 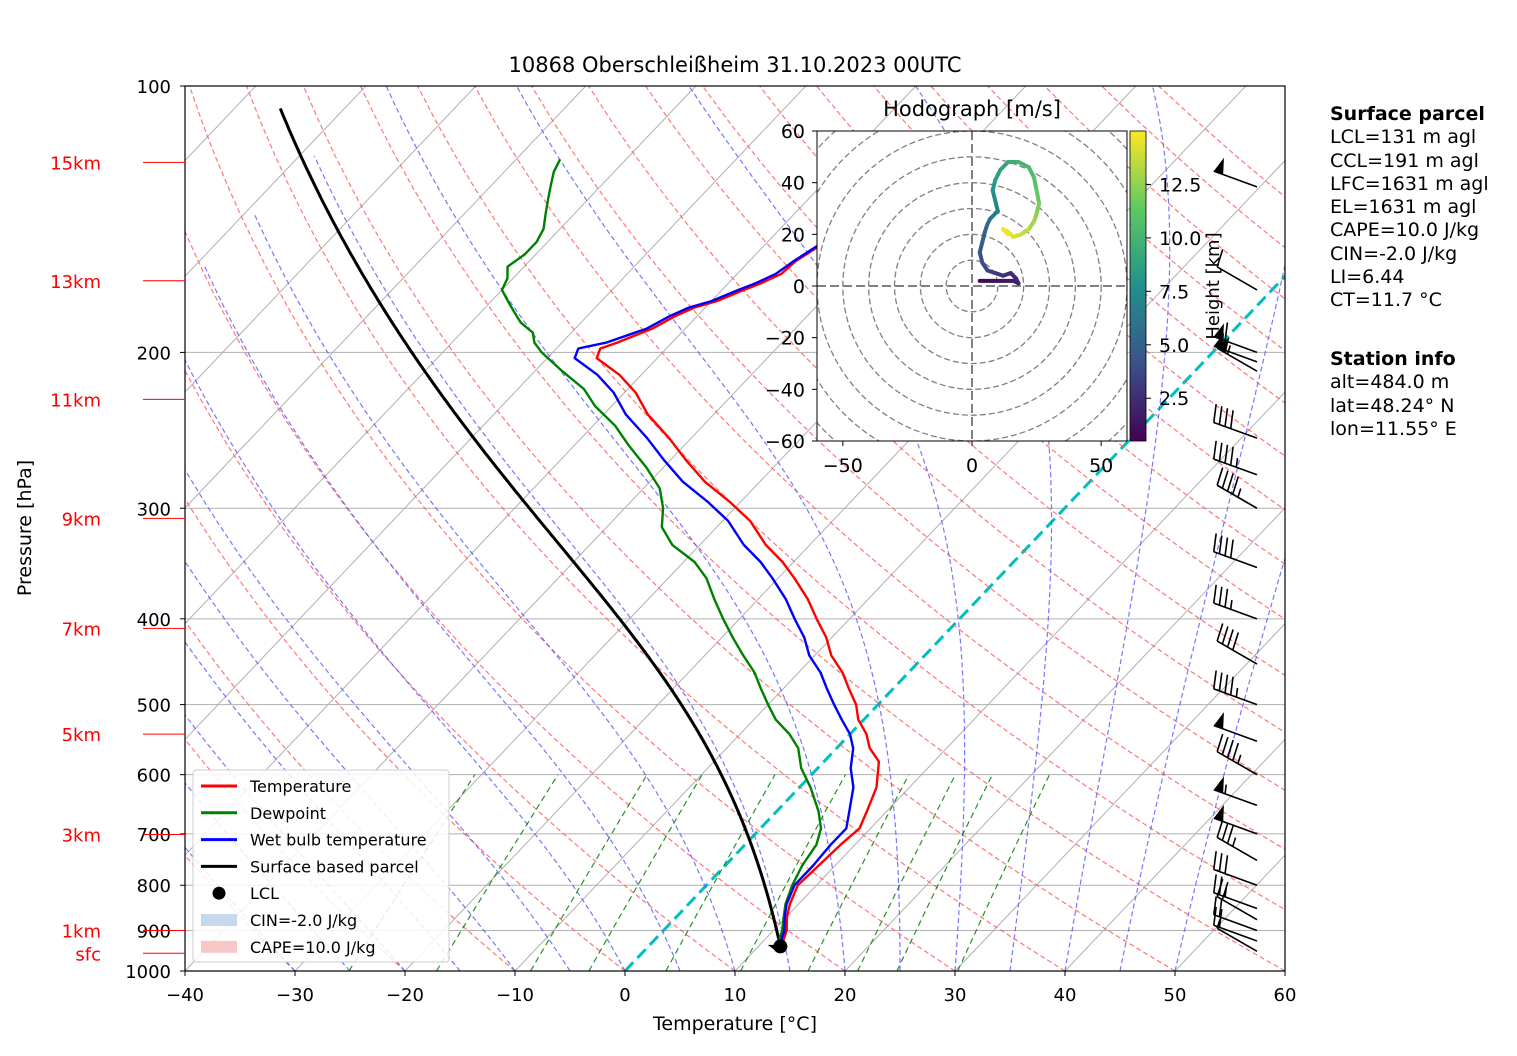 What do you see at coordinates (1403, 207) in the screenshot?
I see `info-line: EL=1631 m agl` at bounding box center [1403, 207].